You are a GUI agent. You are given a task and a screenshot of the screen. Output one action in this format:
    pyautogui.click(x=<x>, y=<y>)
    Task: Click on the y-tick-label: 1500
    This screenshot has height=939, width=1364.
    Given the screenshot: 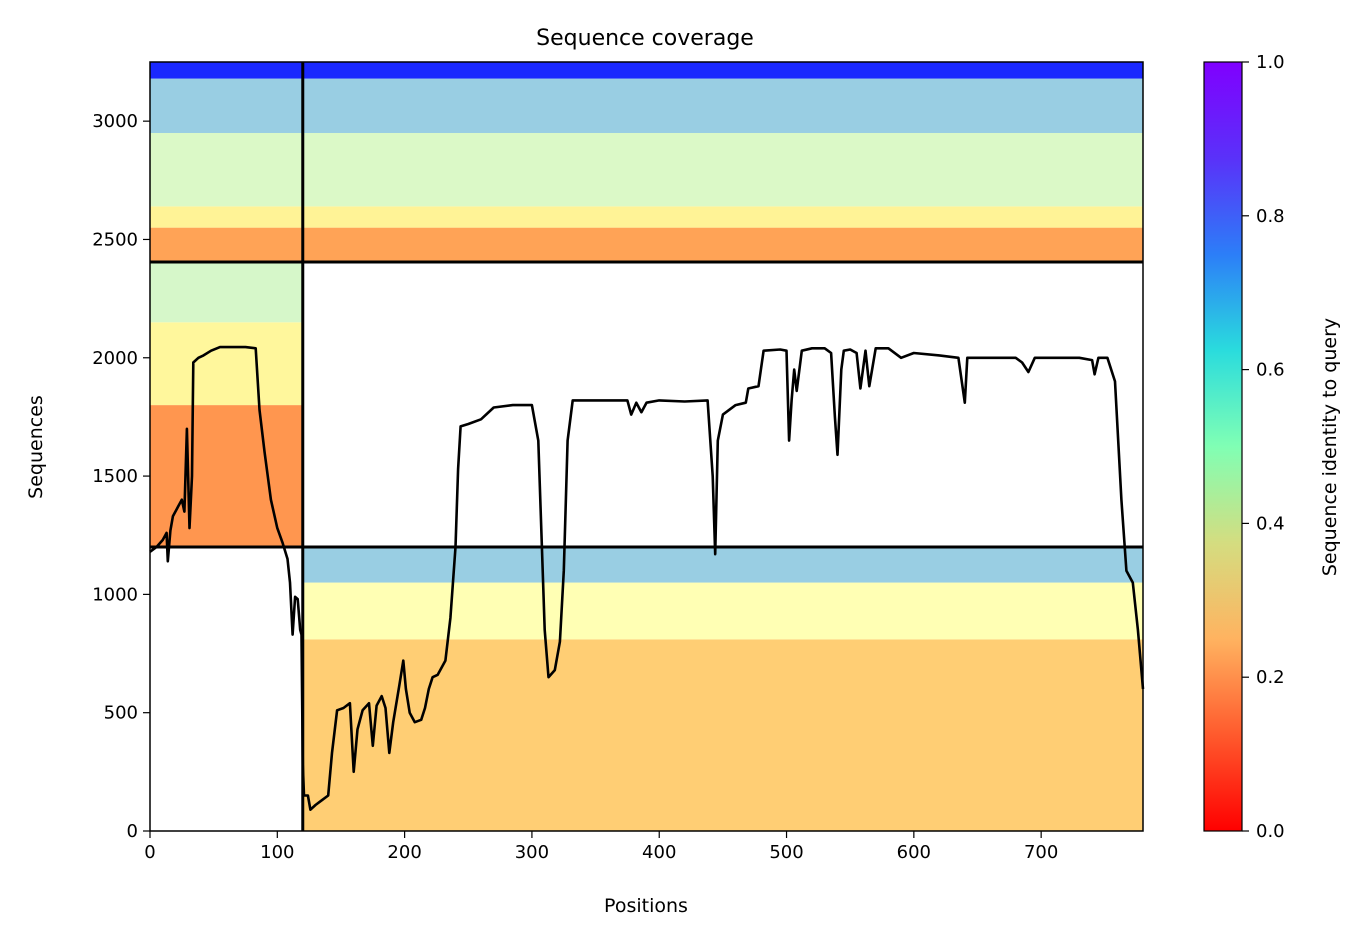 What is the action you would take?
    pyautogui.click(x=115, y=476)
    